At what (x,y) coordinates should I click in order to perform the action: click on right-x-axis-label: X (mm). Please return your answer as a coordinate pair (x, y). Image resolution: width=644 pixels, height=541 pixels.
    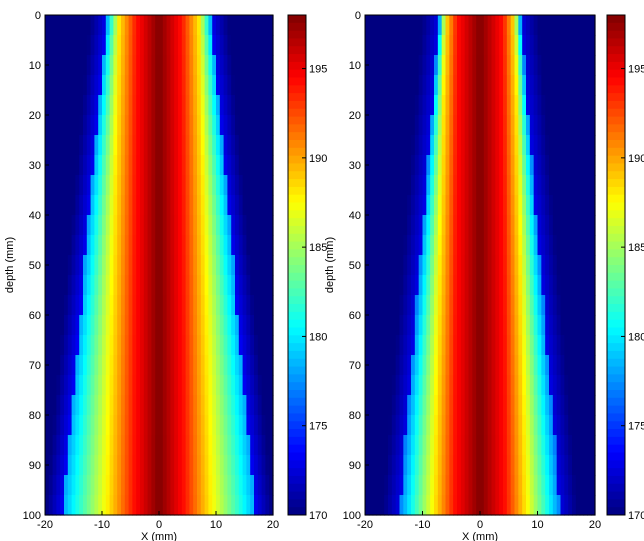
    Looking at the image, I should click on (480, 536).